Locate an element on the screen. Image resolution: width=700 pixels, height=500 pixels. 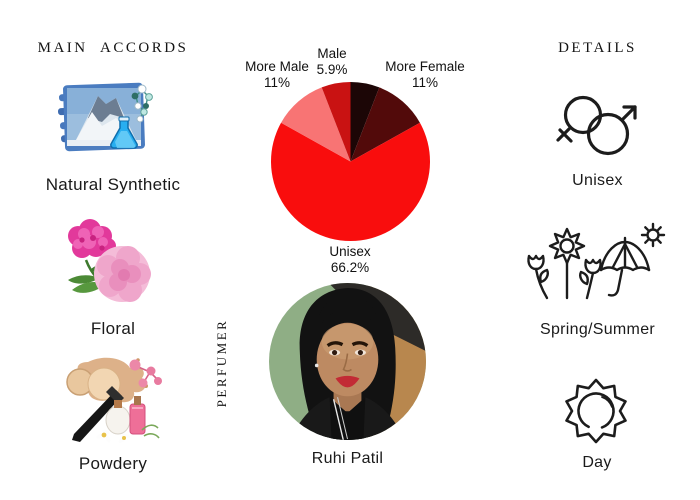
pie-label-unisex: Unisex 66.2% is located at coordinates (350, 259).